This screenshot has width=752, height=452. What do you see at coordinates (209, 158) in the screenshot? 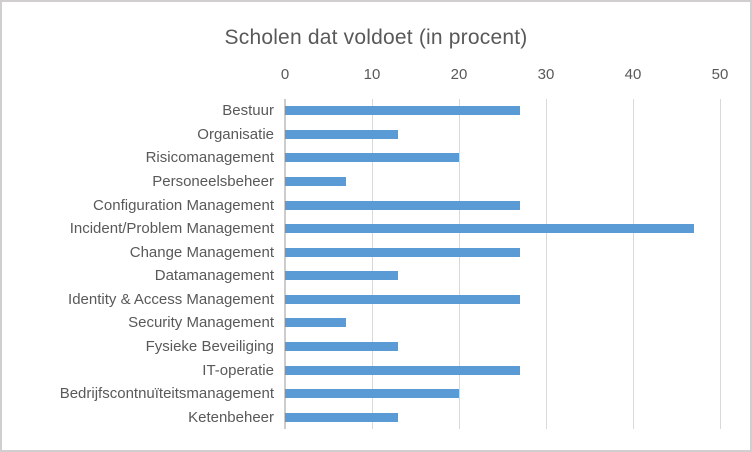
I see `category-label: Risicomanagement` at bounding box center [209, 158].